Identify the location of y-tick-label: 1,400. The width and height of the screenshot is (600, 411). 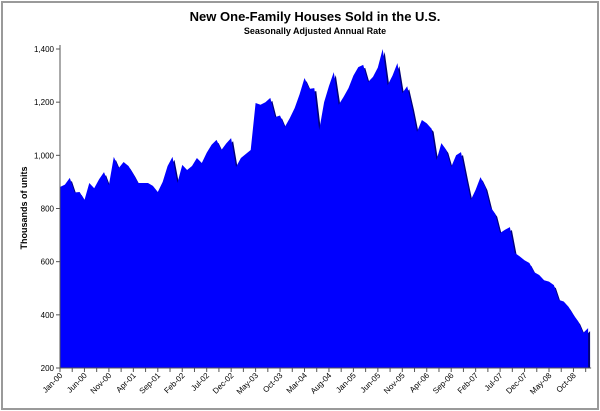
(44, 49).